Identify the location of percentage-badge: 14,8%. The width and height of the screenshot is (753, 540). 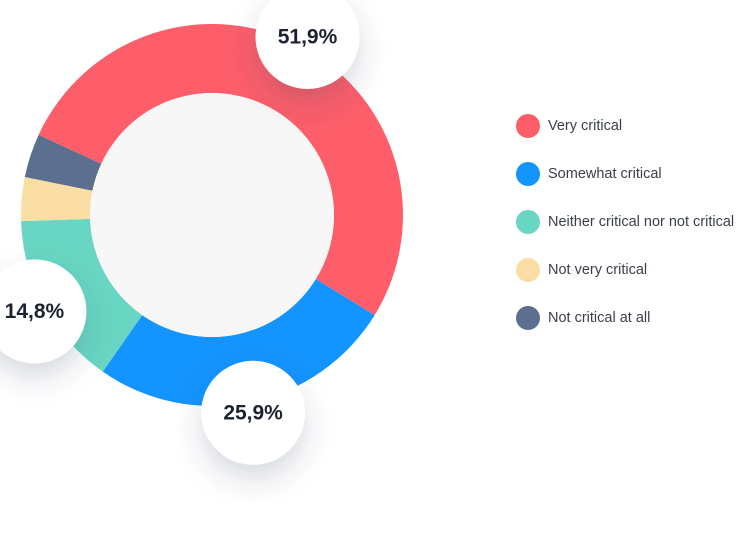
(43, 311).